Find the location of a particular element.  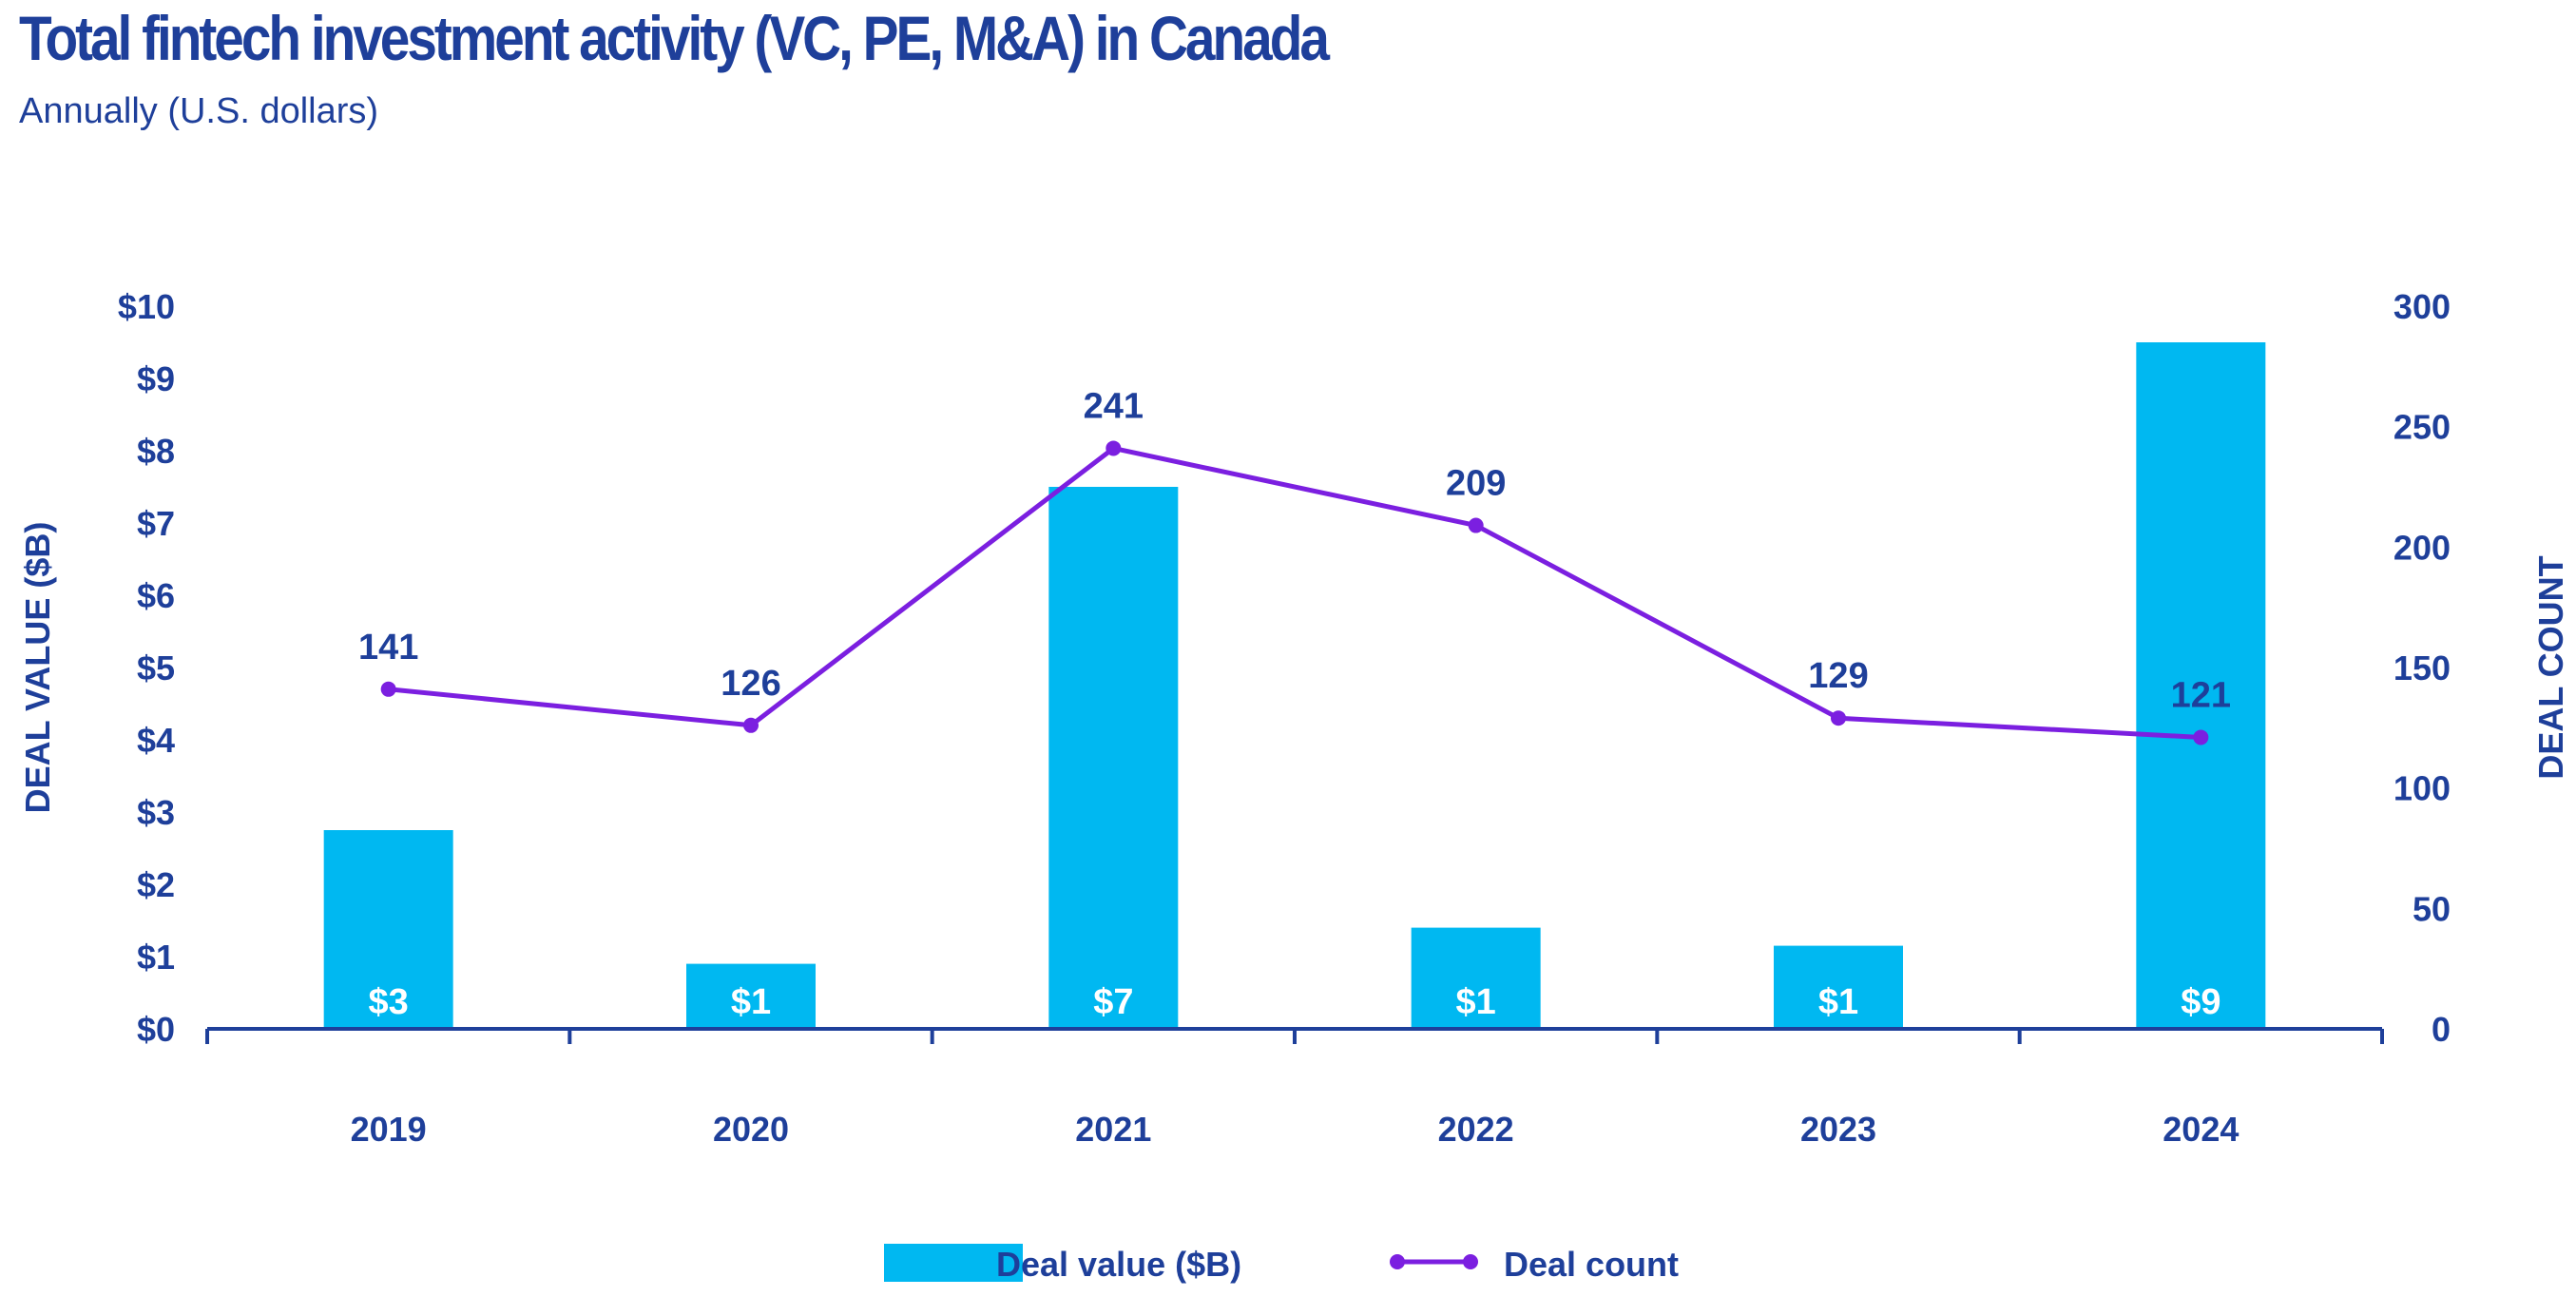

x-tick-label: 2021 is located at coordinates (1113, 1129).